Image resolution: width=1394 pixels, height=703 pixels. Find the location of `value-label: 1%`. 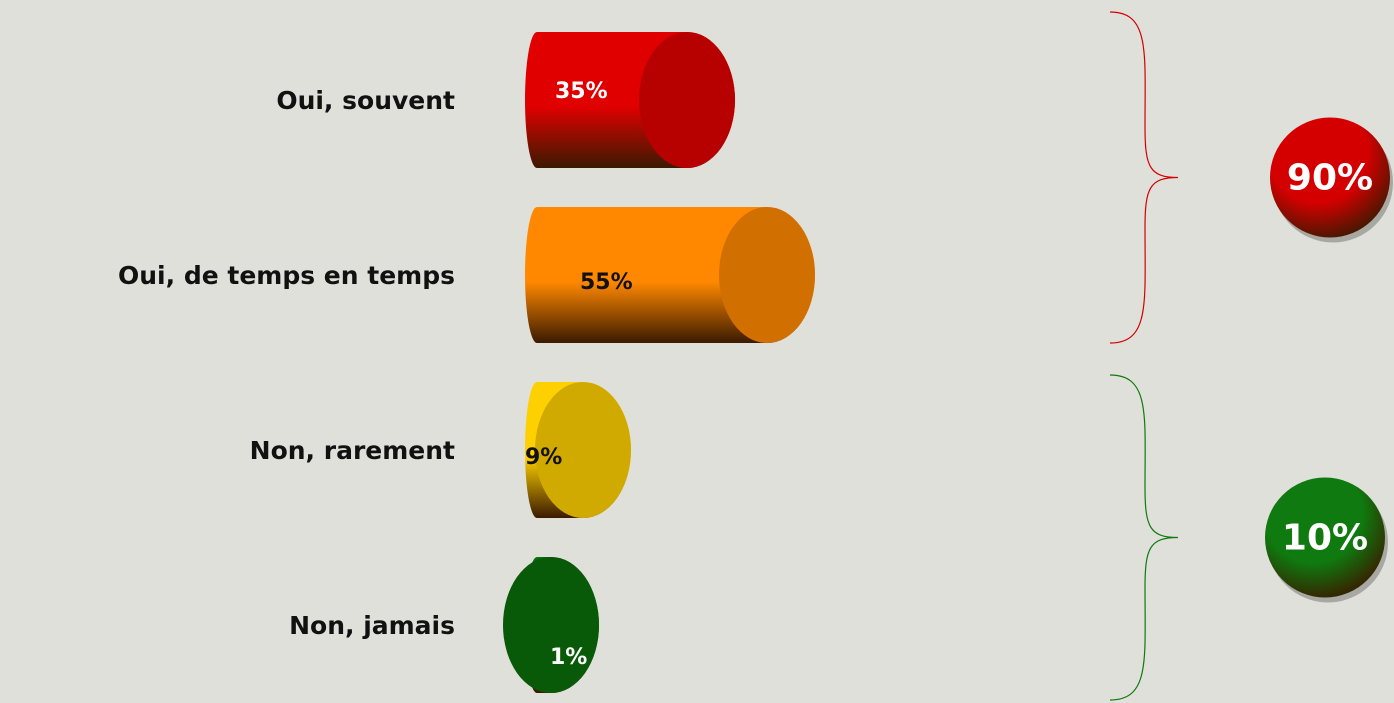

value-label: 1% is located at coordinates (568, 657).